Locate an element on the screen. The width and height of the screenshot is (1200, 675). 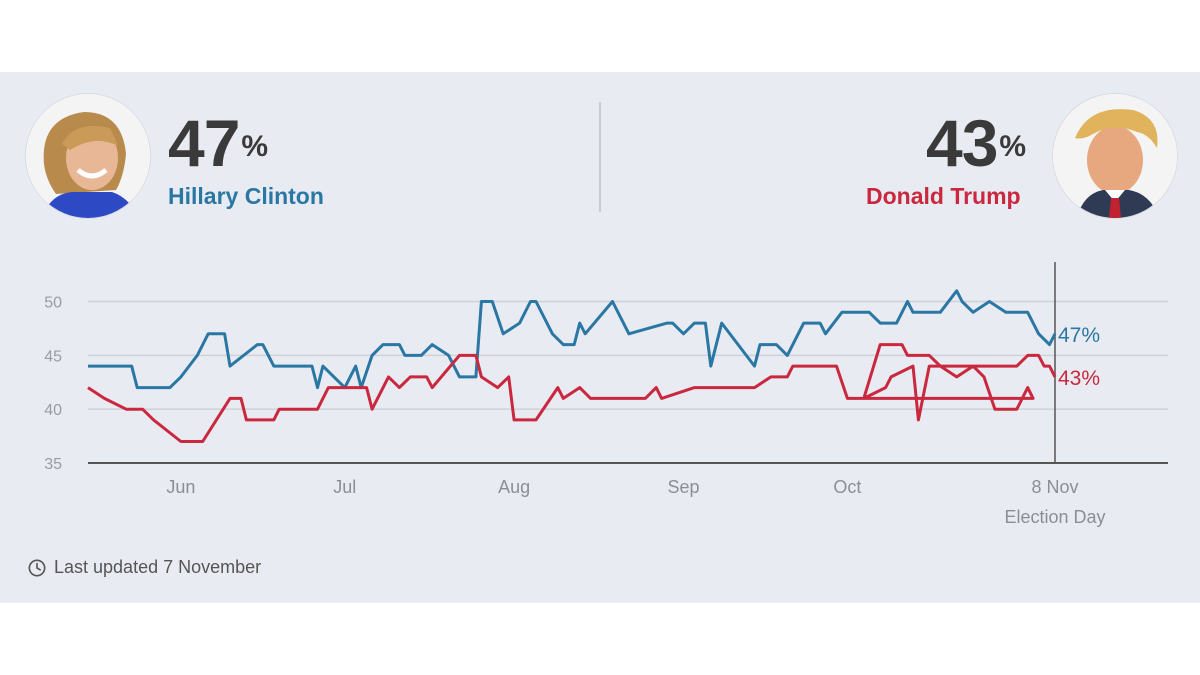
clinton-avatar is located at coordinates (88, 156).